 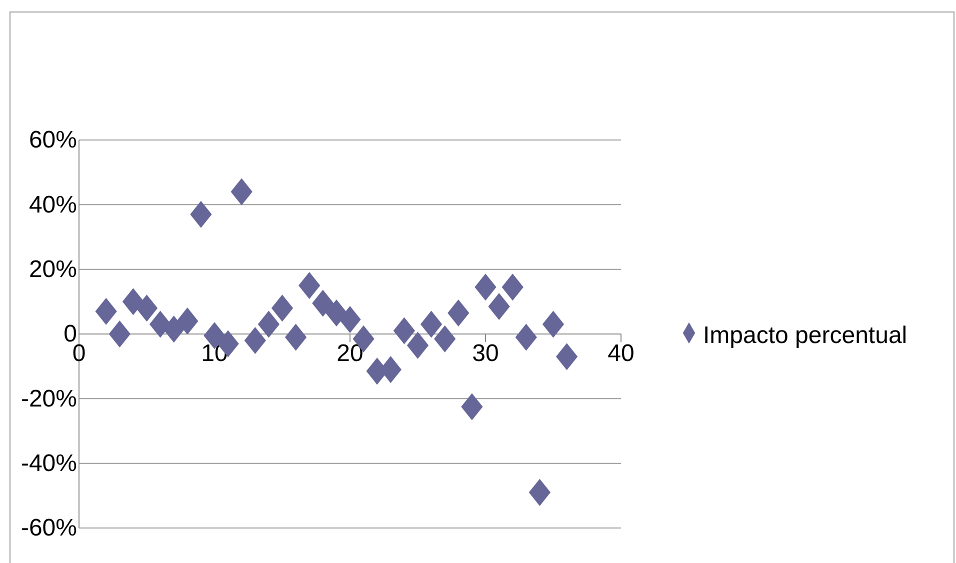 I want to click on x-tick-label: 40, so click(x=621, y=354).